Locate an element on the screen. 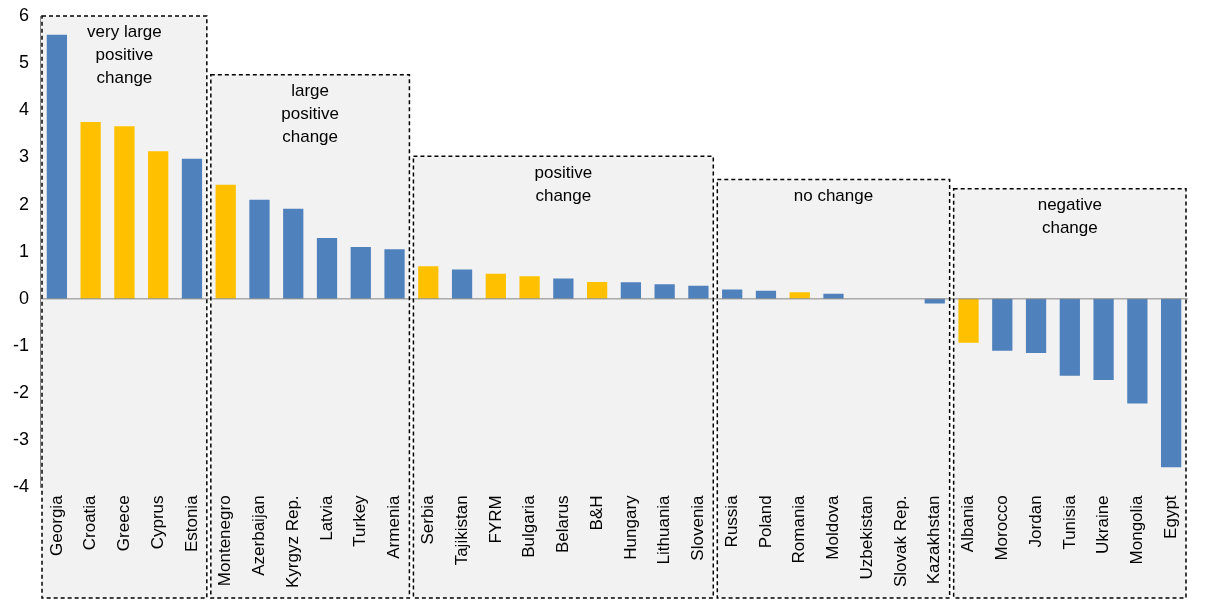  y-tick-label: 5 is located at coordinates (23, 62).